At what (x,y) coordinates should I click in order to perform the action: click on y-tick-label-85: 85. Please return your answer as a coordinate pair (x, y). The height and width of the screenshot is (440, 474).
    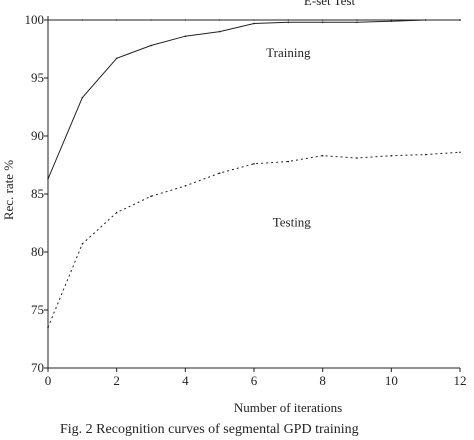
    Looking at the image, I should click on (37, 193).